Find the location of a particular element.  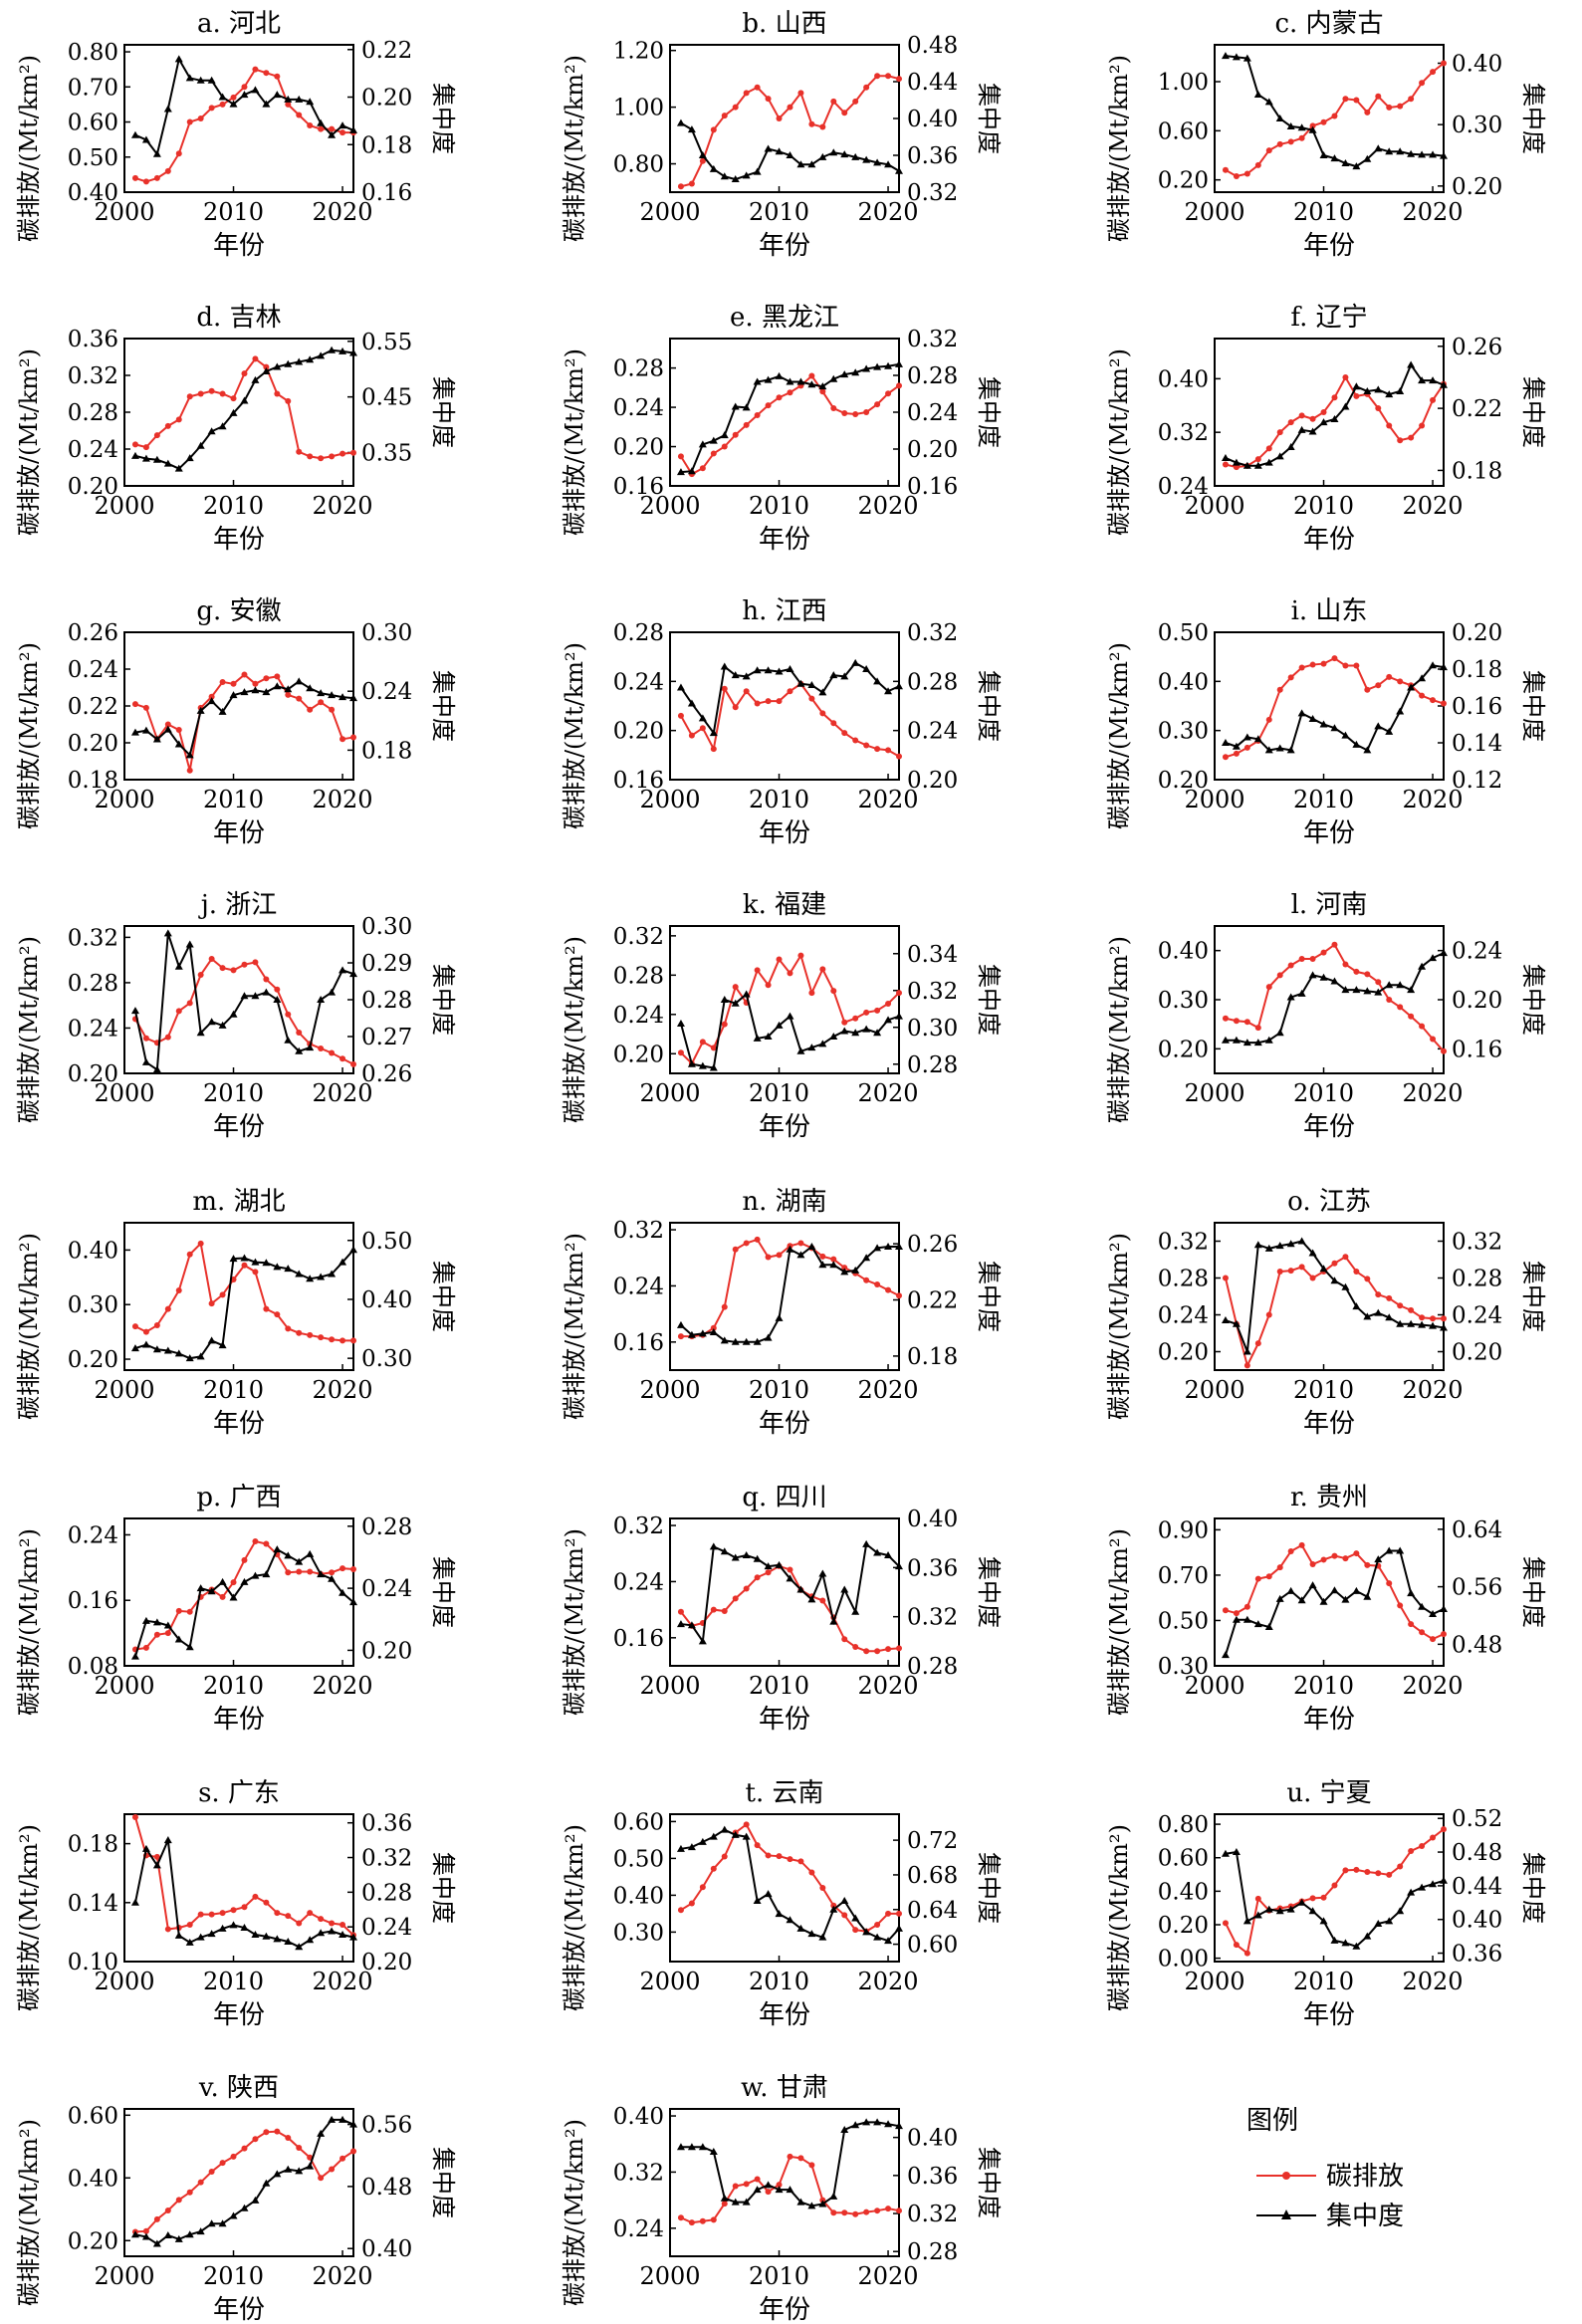

y-left-tick-label: 0.24 is located at coordinates (1183, 487).